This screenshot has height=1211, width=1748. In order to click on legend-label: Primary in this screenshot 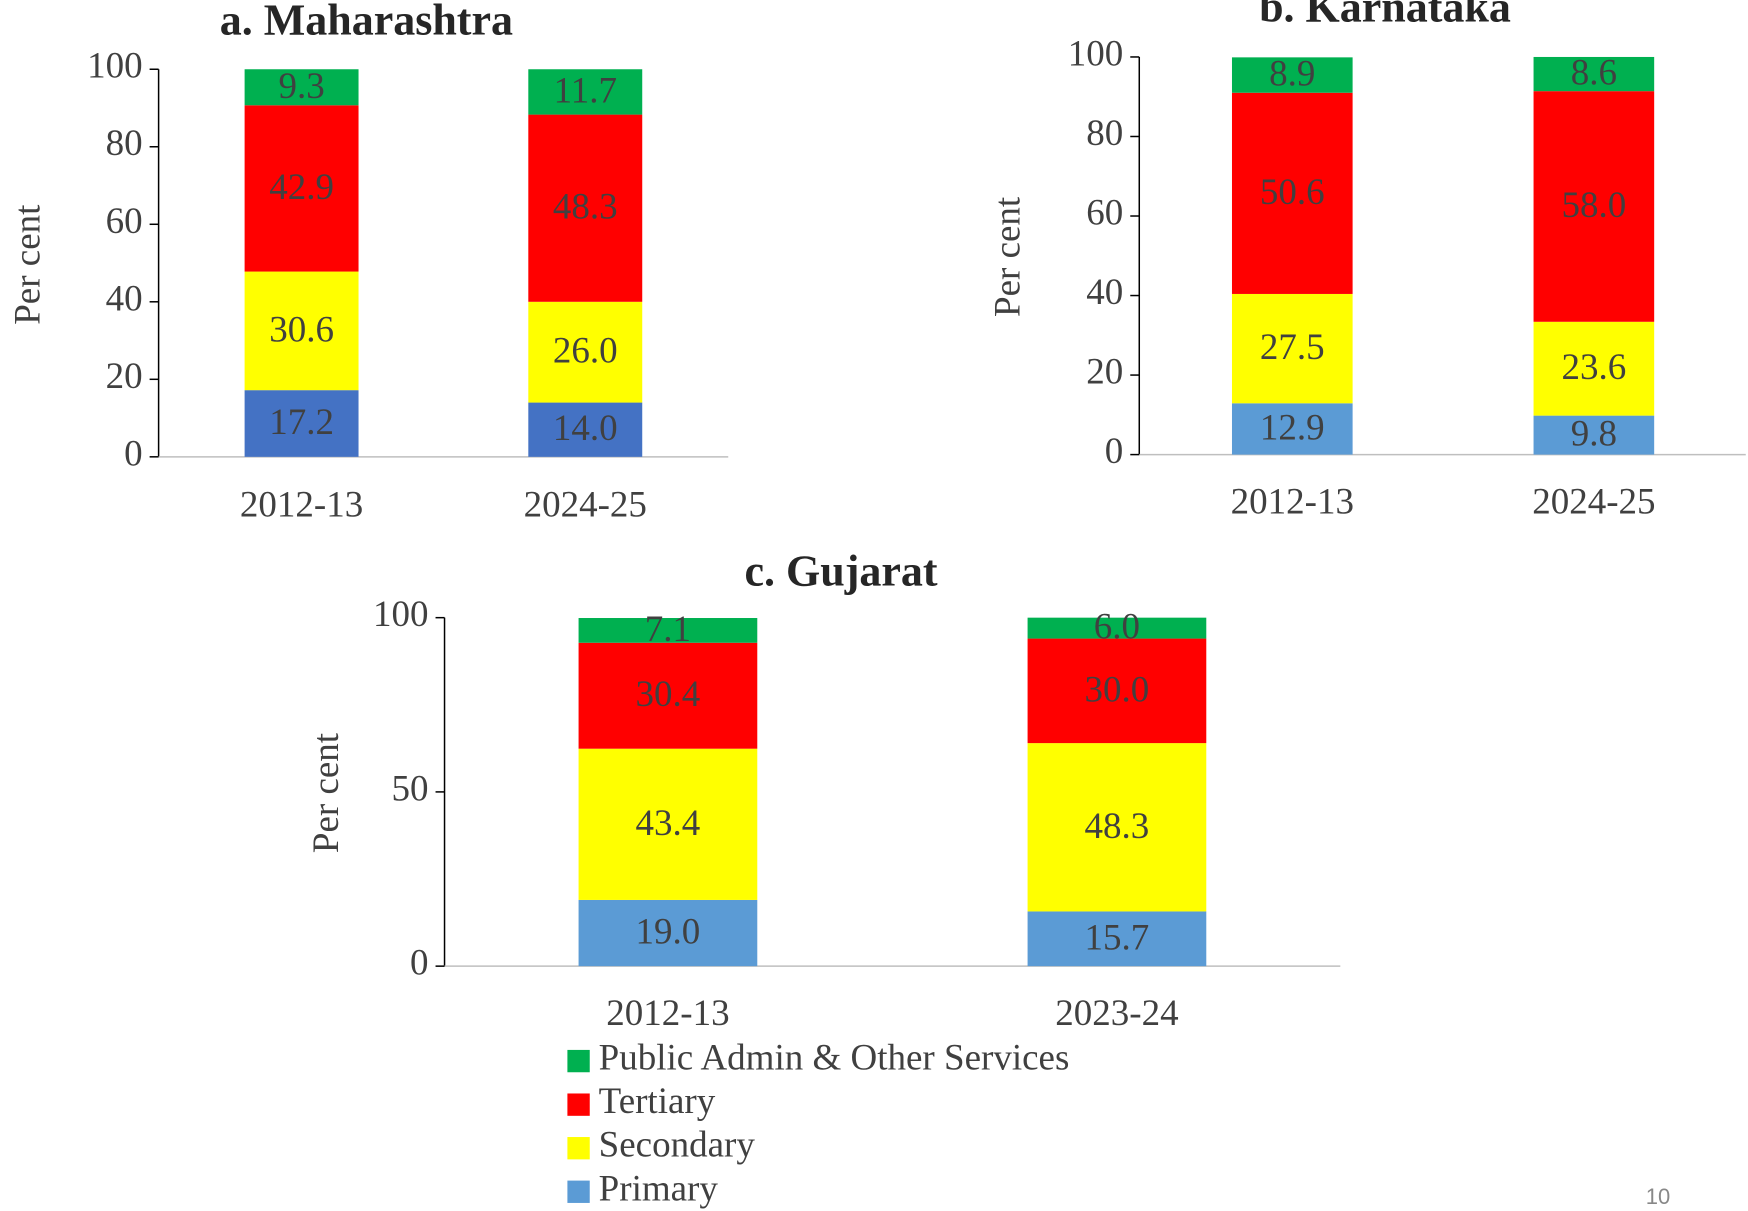, I will do `click(659, 1188)`.